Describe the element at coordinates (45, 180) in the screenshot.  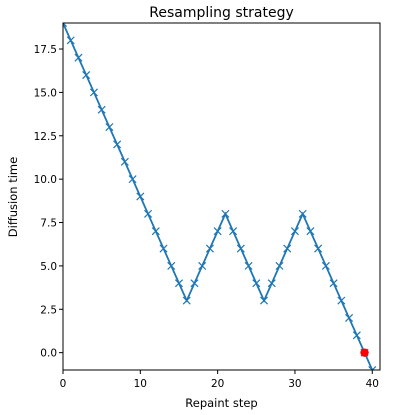
I see `y-tick-label: 10.0` at that location.